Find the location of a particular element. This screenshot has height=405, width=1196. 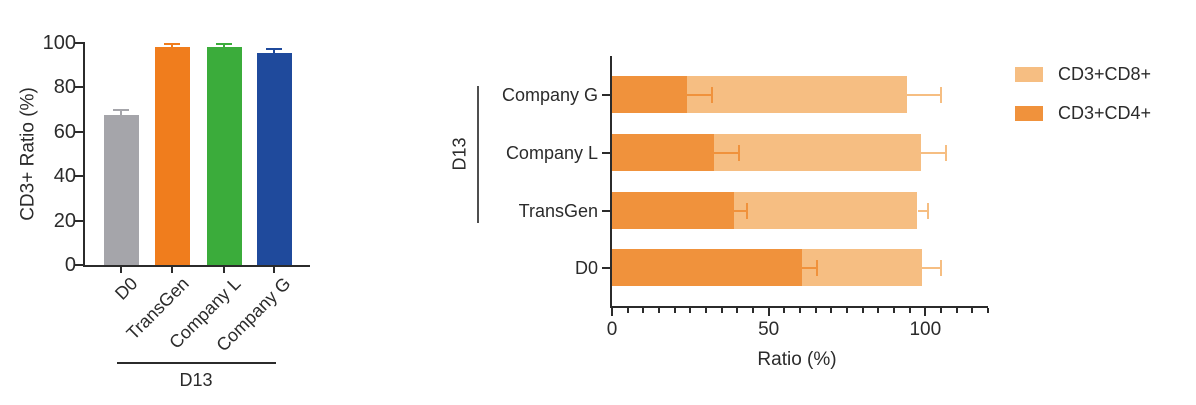

right-y-category-label: D0 is located at coordinates (586, 267).